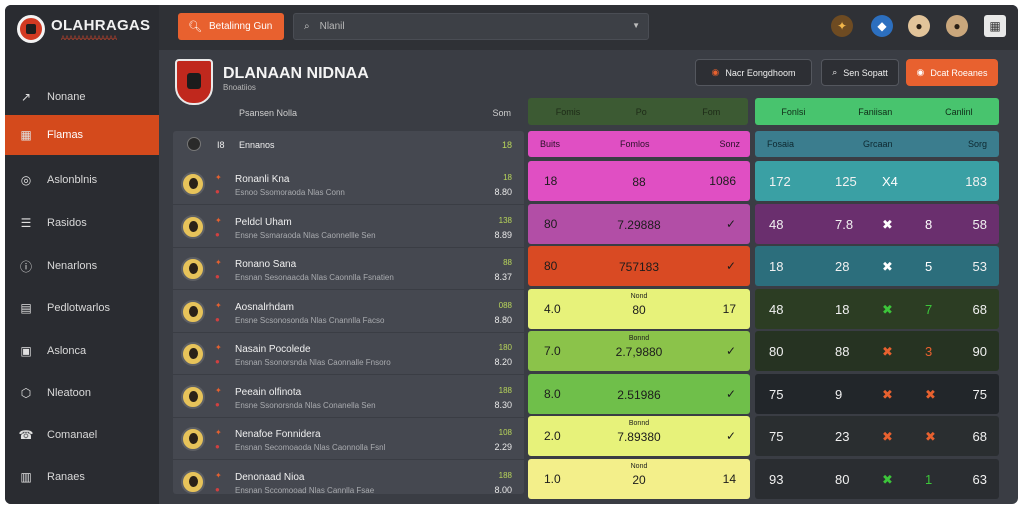  What do you see at coordinates (729, 308) in the screenshot?
I see `stat-cell: 17` at bounding box center [729, 308].